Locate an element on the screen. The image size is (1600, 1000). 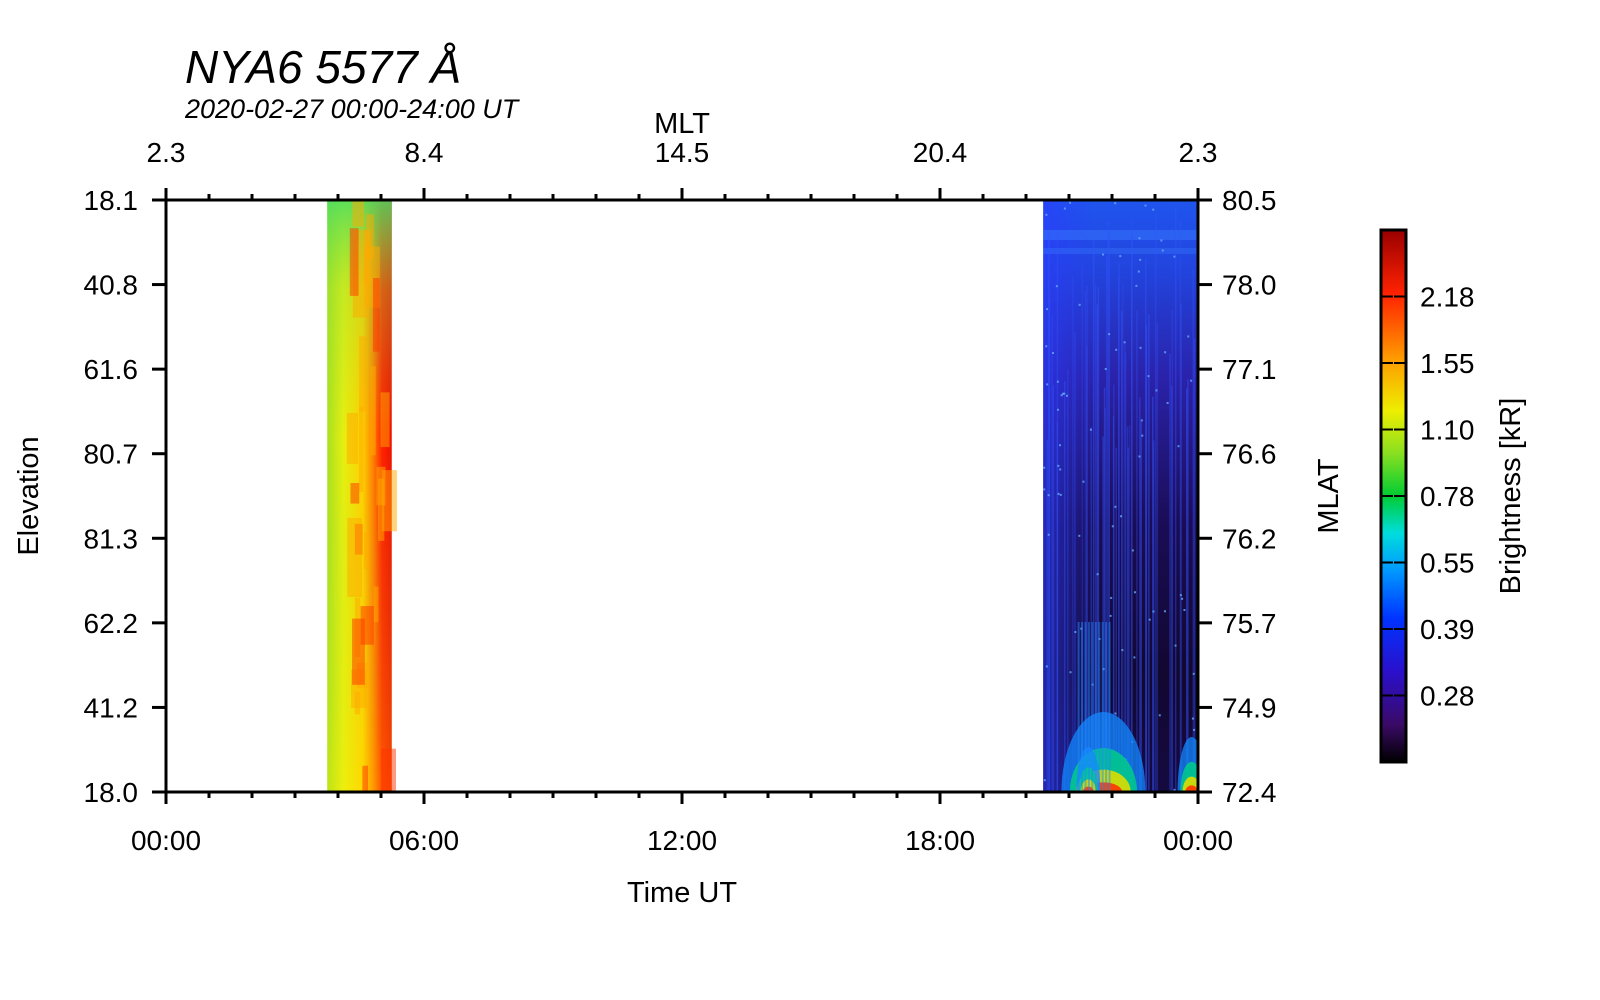
colorbar-tick-label: 1.55 is located at coordinates (1447, 363).